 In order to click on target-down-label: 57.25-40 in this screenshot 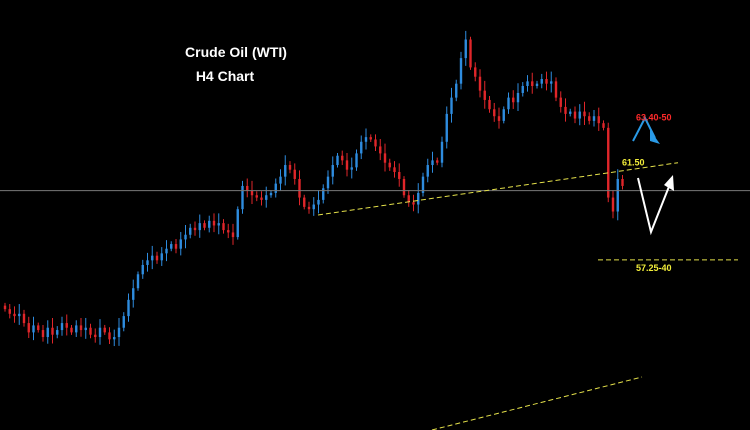, I will do `click(654, 268)`.